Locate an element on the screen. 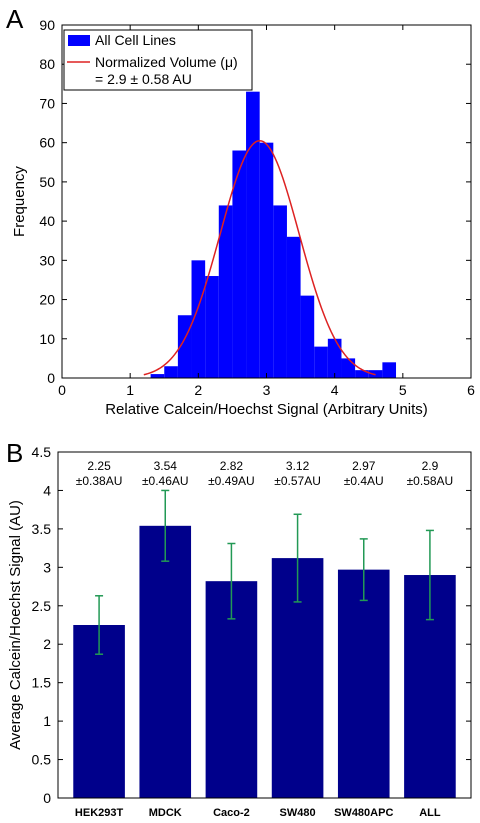 This screenshot has width=480, height=823. y-tick-label: 4.5 is located at coordinates (42, 452).